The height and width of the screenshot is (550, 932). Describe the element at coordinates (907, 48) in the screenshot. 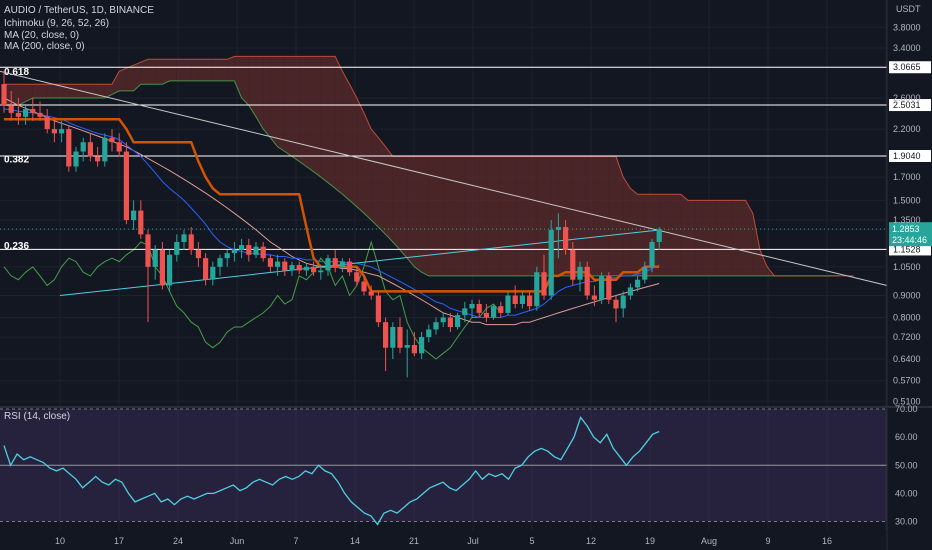

I see `price-tick-label: 3.4000` at that location.